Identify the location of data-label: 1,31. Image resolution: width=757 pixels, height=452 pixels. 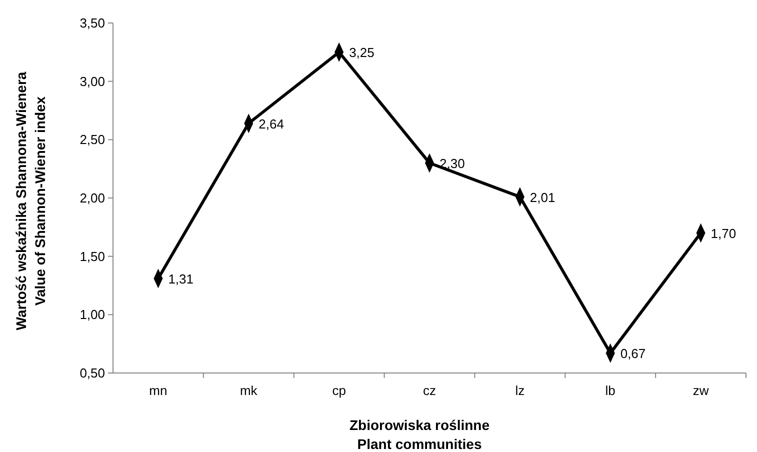
(181, 279).